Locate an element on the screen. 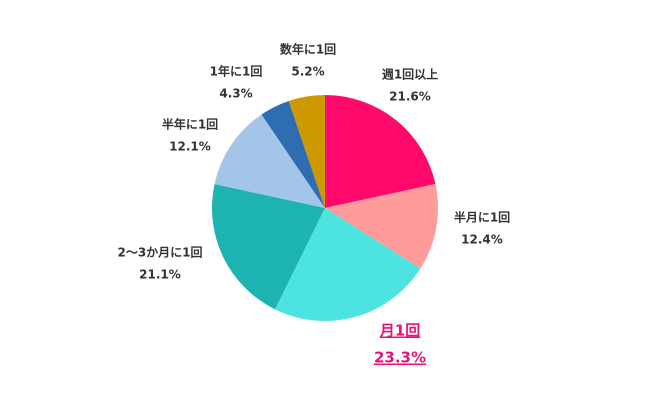  category-label: 2〜3か月に1回 is located at coordinates (159, 253).